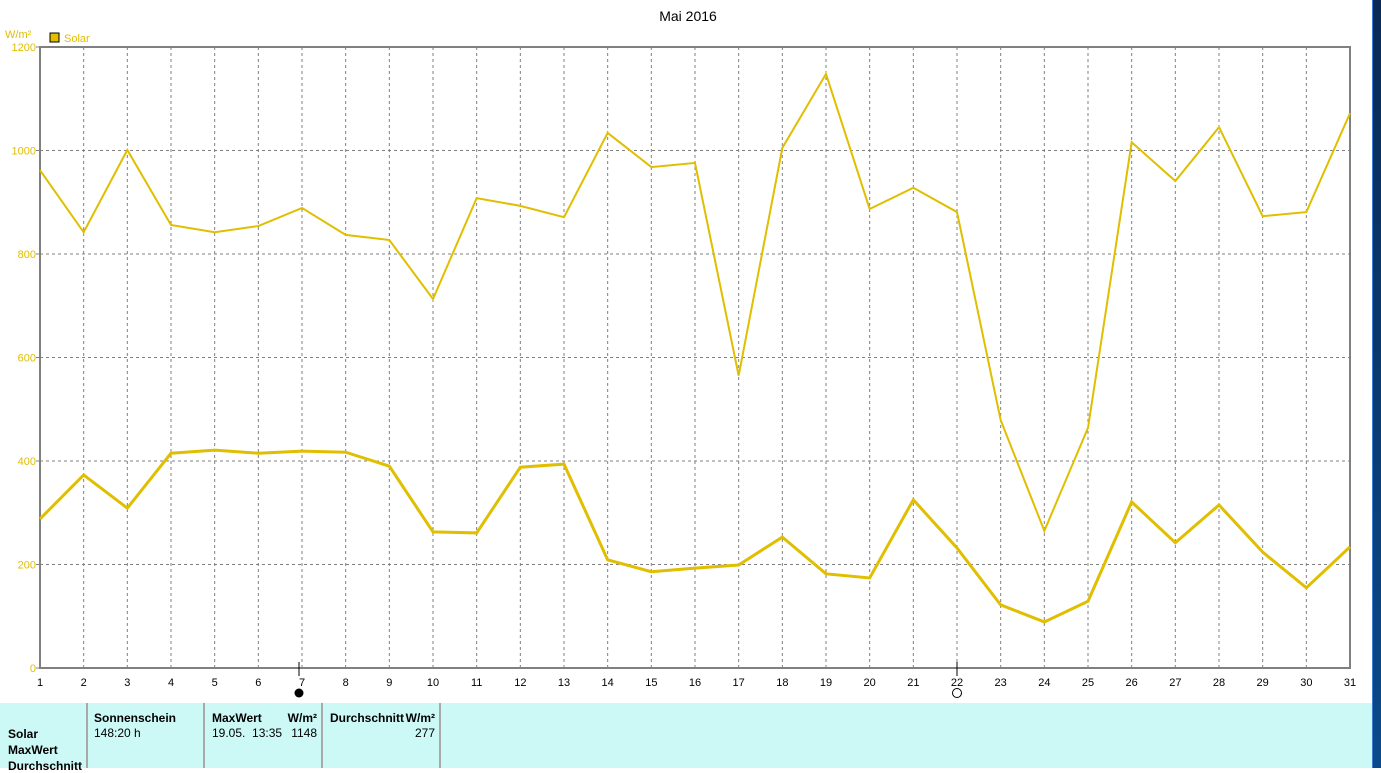 The image size is (1381, 773). I want to click on x-tick-label: 30, so click(1306, 683).